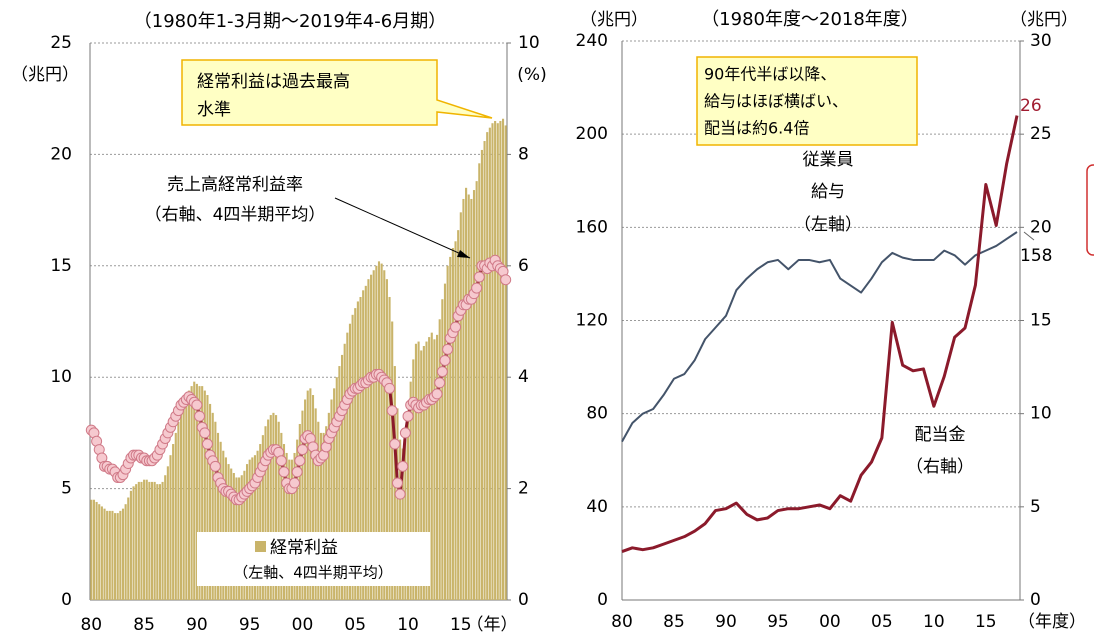 The image size is (1094, 637). What do you see at coordinates (776, 101) in the screenshot?
I see `callout-text: 給与はほぼ横ばい、` at bounding box center [776, 101].